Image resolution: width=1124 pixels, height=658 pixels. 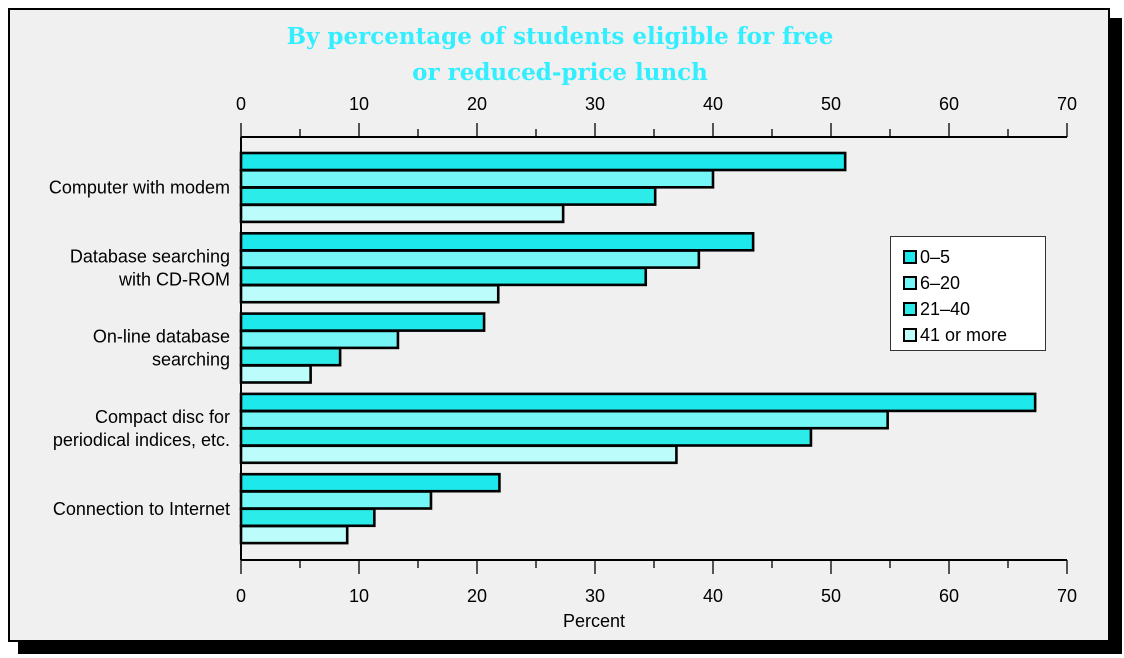 I want to click on category-label-1: Database searching, so click(x=150, y=256).